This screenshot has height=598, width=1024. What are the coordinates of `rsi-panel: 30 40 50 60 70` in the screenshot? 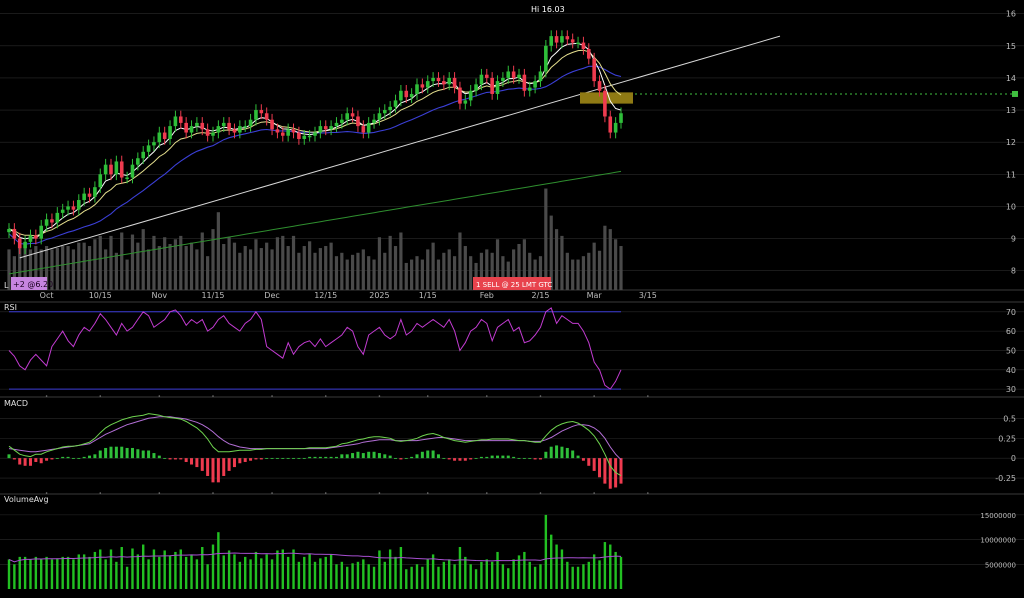 It's located at (512, 350).